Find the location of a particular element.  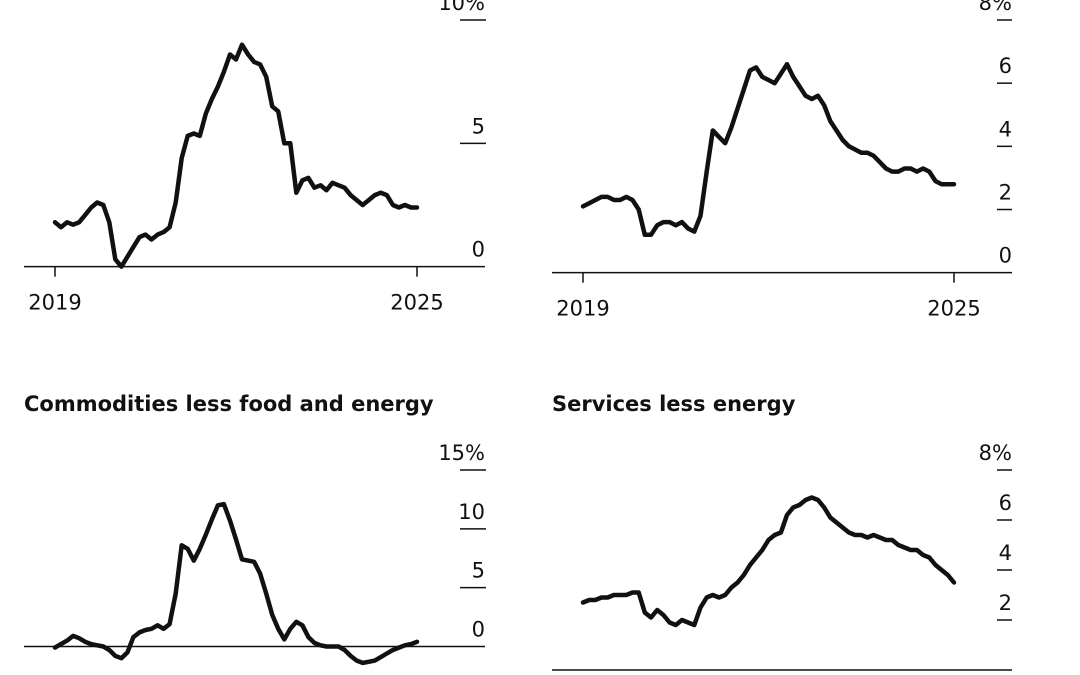

chart-bottom-left: 0 5 10 15% is located at coordinates (255, 553).